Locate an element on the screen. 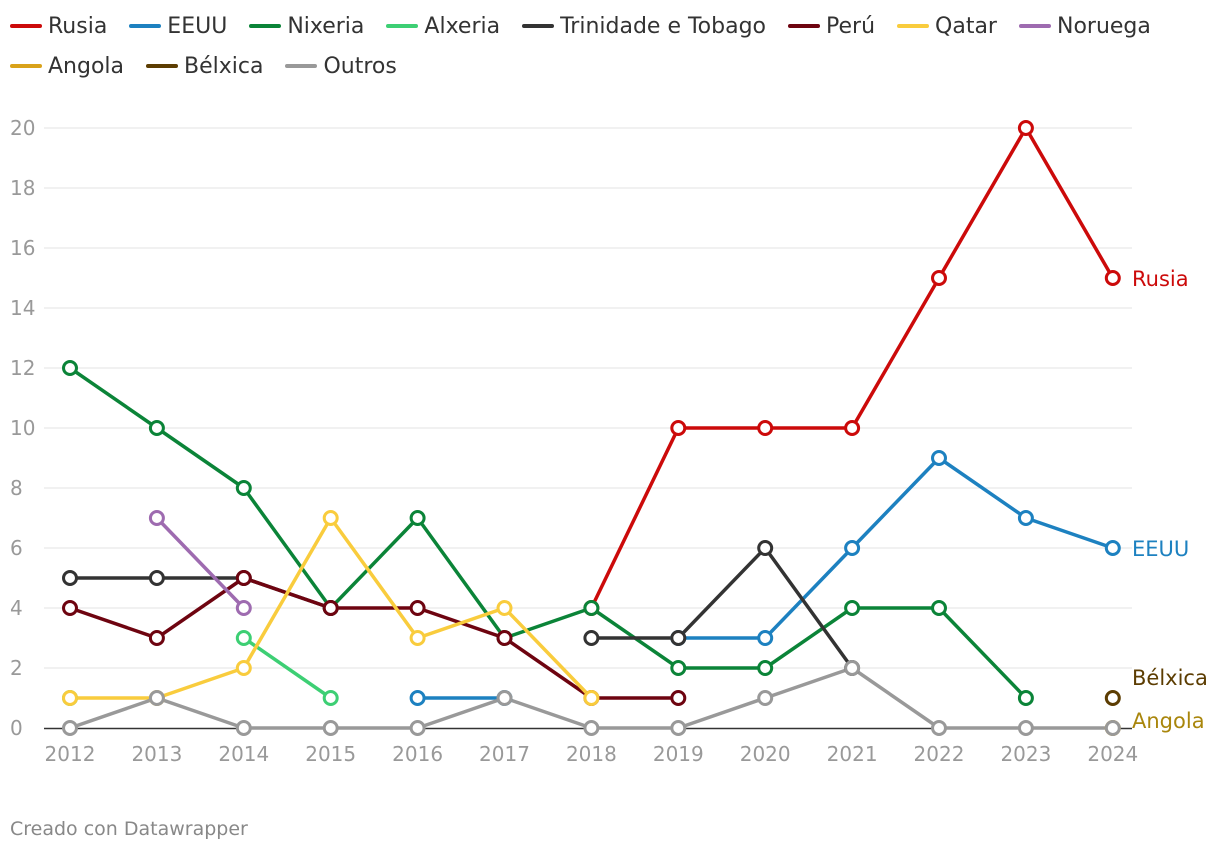 Image resolution: width=1220 pixels, height=854 pixels. x-tick-label: 2016 is located at coordinates (417, 754).